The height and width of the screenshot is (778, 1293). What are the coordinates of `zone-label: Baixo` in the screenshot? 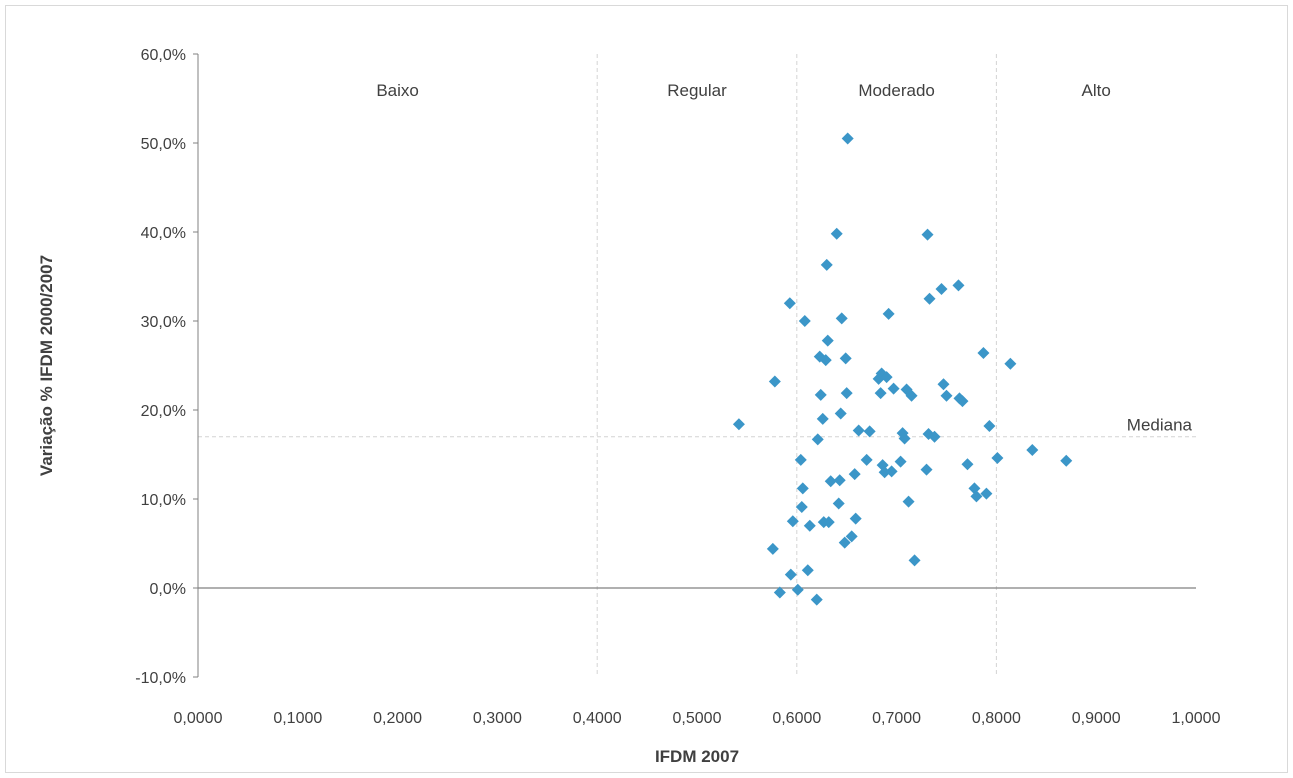 It's located at (397, 90).